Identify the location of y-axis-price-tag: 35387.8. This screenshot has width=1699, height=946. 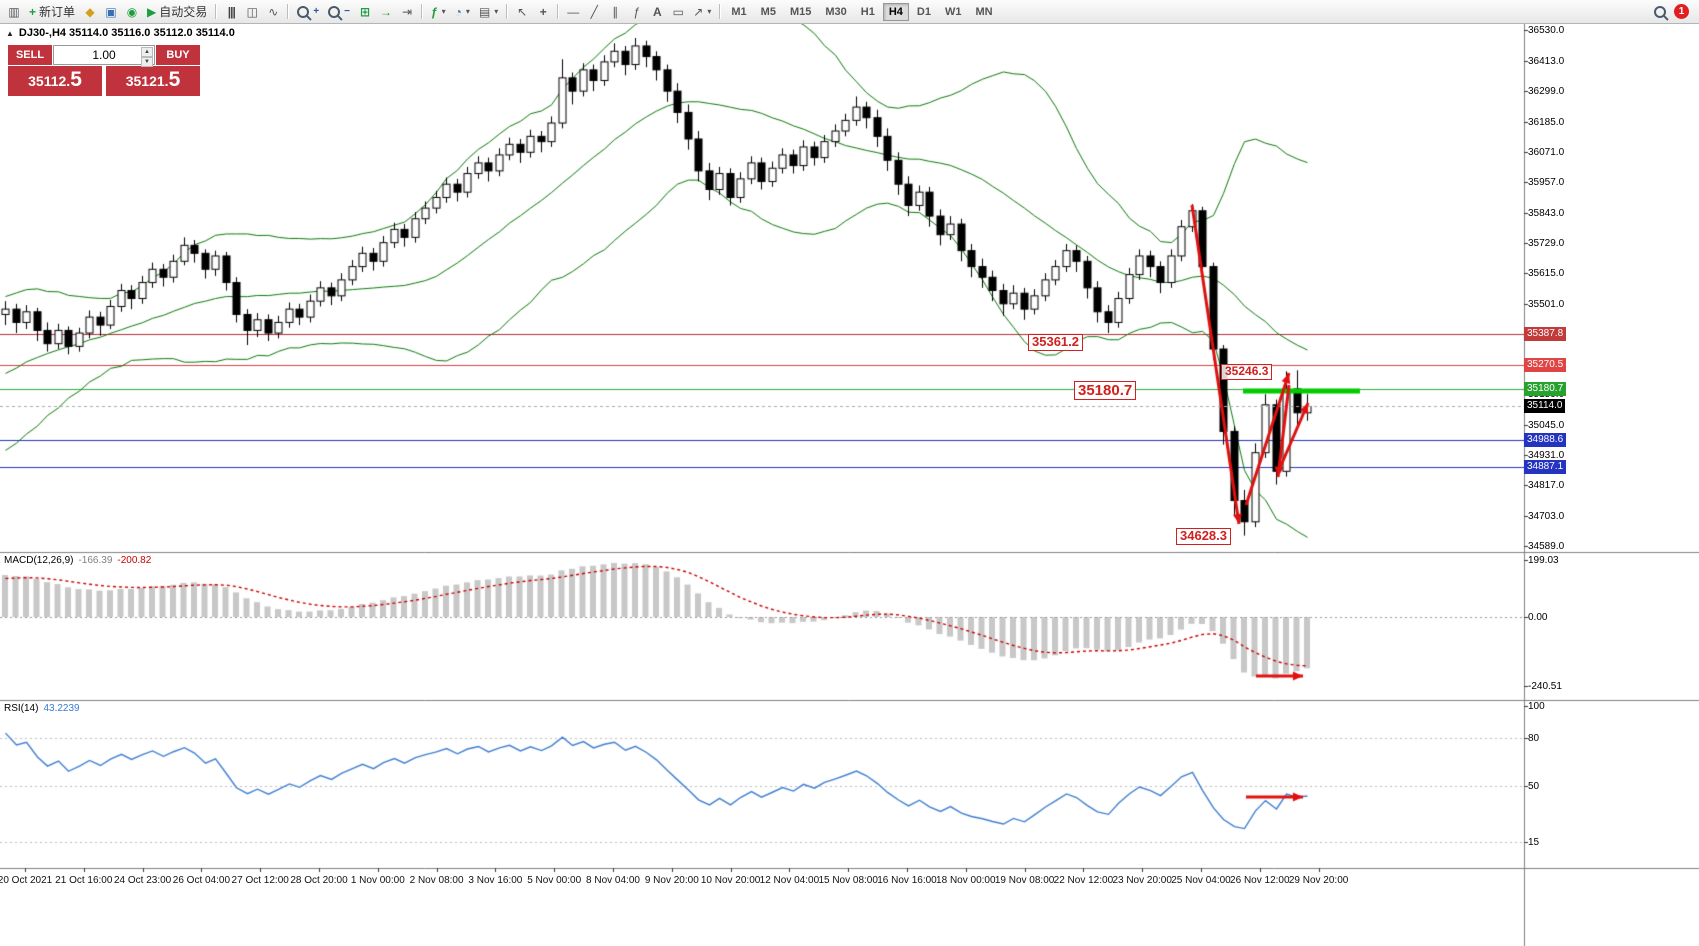
(1545, 333).